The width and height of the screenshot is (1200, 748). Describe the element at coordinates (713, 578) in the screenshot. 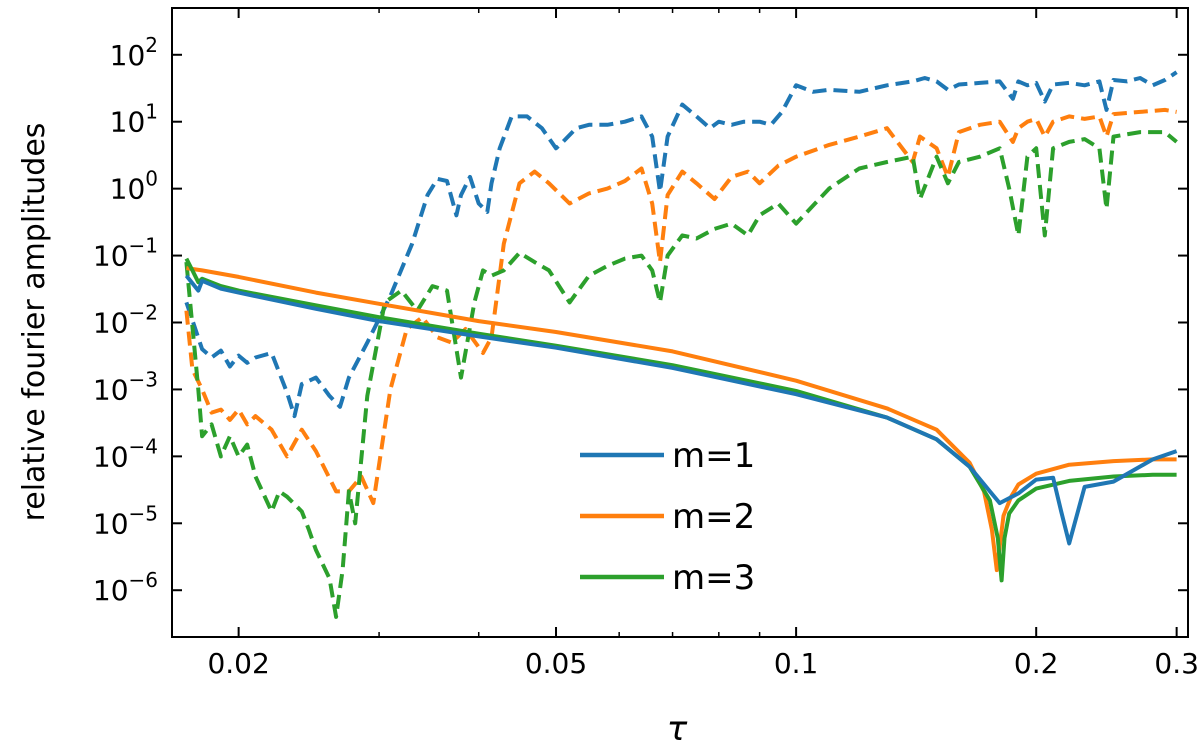

I see `legend-label-m3: m=3` at that location.